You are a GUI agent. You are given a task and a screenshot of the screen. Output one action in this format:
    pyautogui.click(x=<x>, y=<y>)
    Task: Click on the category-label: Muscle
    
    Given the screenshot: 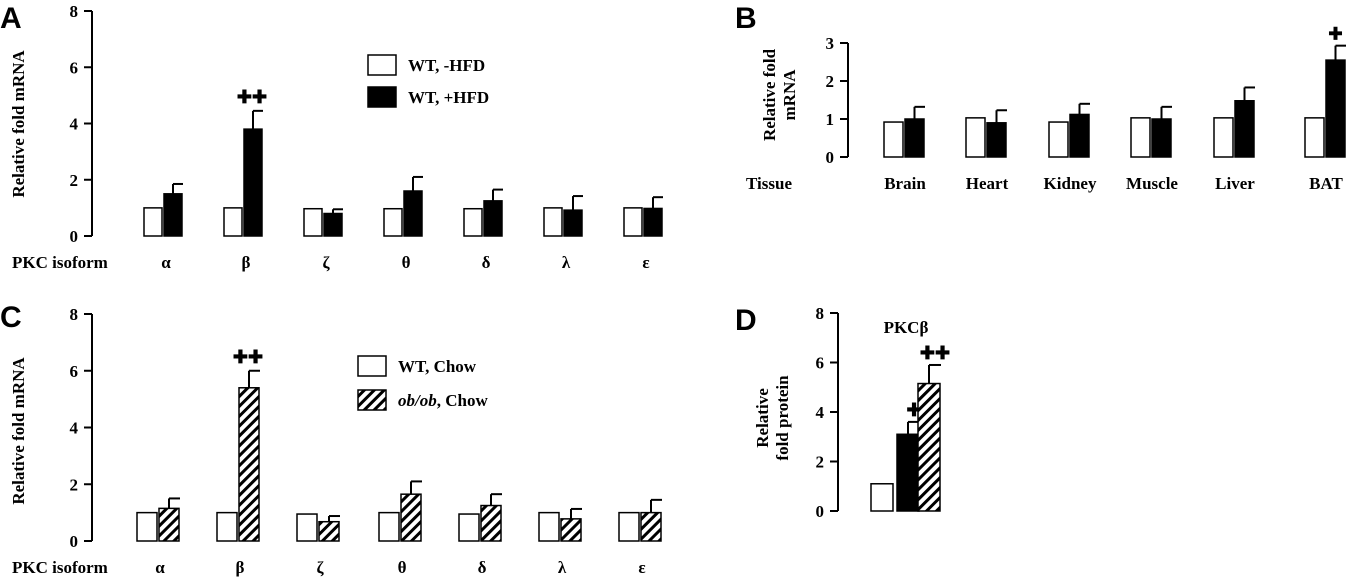 What is the action you would take?
    pyautogui.click(x=1152, y=183)
    